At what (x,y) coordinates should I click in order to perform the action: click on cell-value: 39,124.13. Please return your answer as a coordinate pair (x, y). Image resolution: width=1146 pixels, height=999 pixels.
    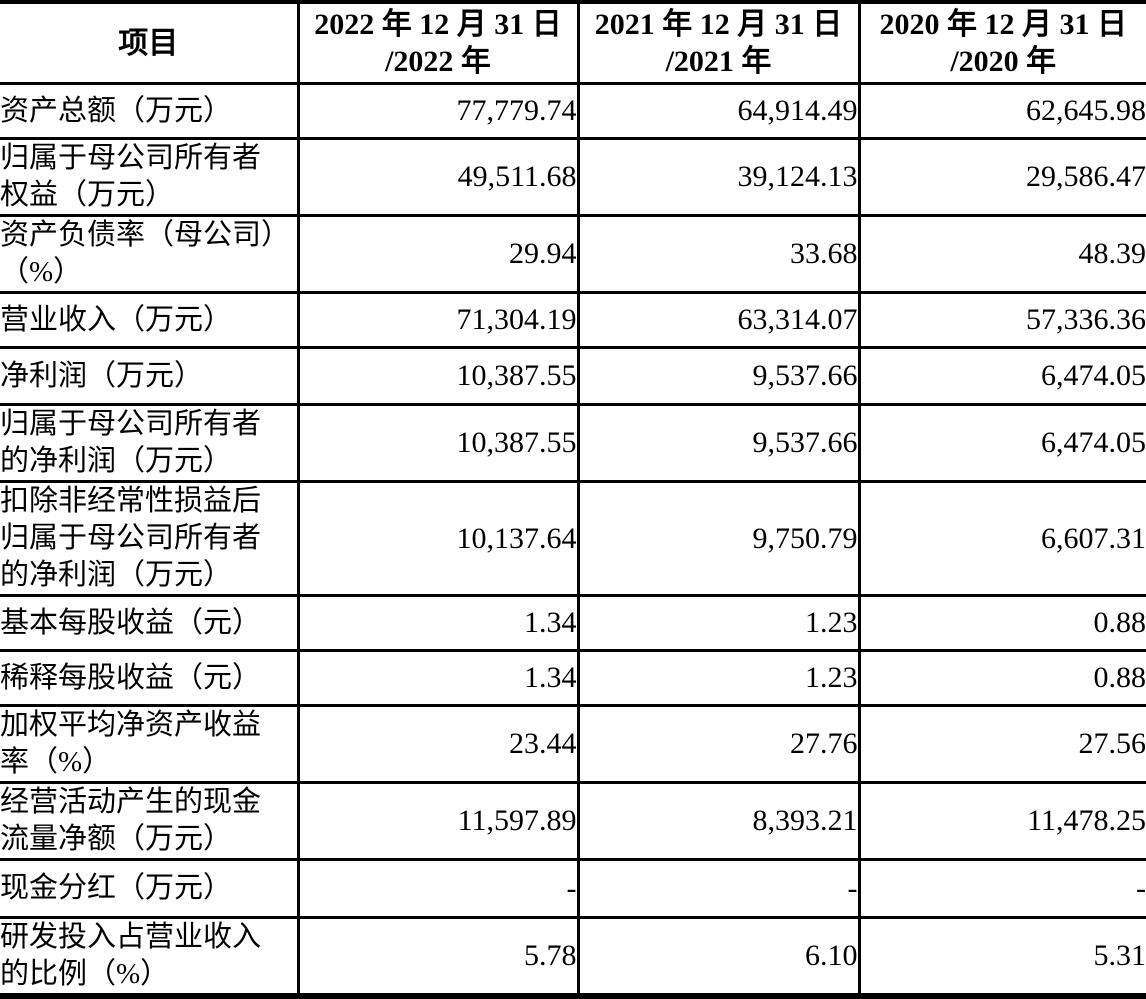
    Looking at the image, I should click on (717, 177).